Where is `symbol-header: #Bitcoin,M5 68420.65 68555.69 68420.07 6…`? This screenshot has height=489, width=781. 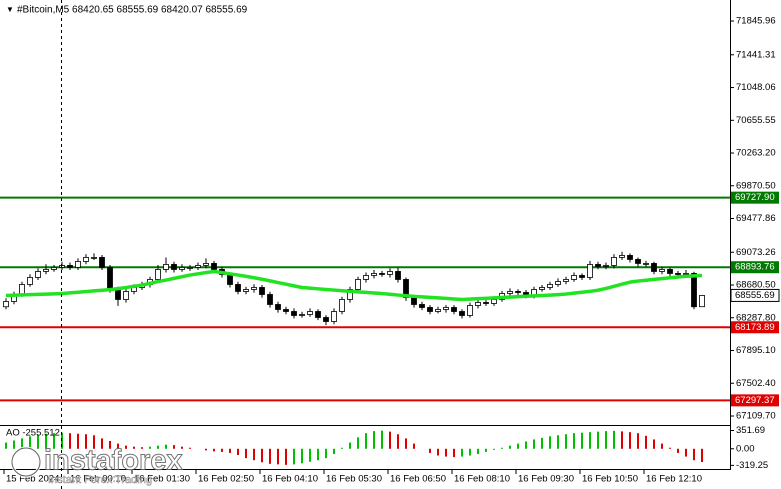
symbol-header: #Bitcoin,M5 68420.65 68555.69 68420.07 6… is located at coordinates (132, 10).